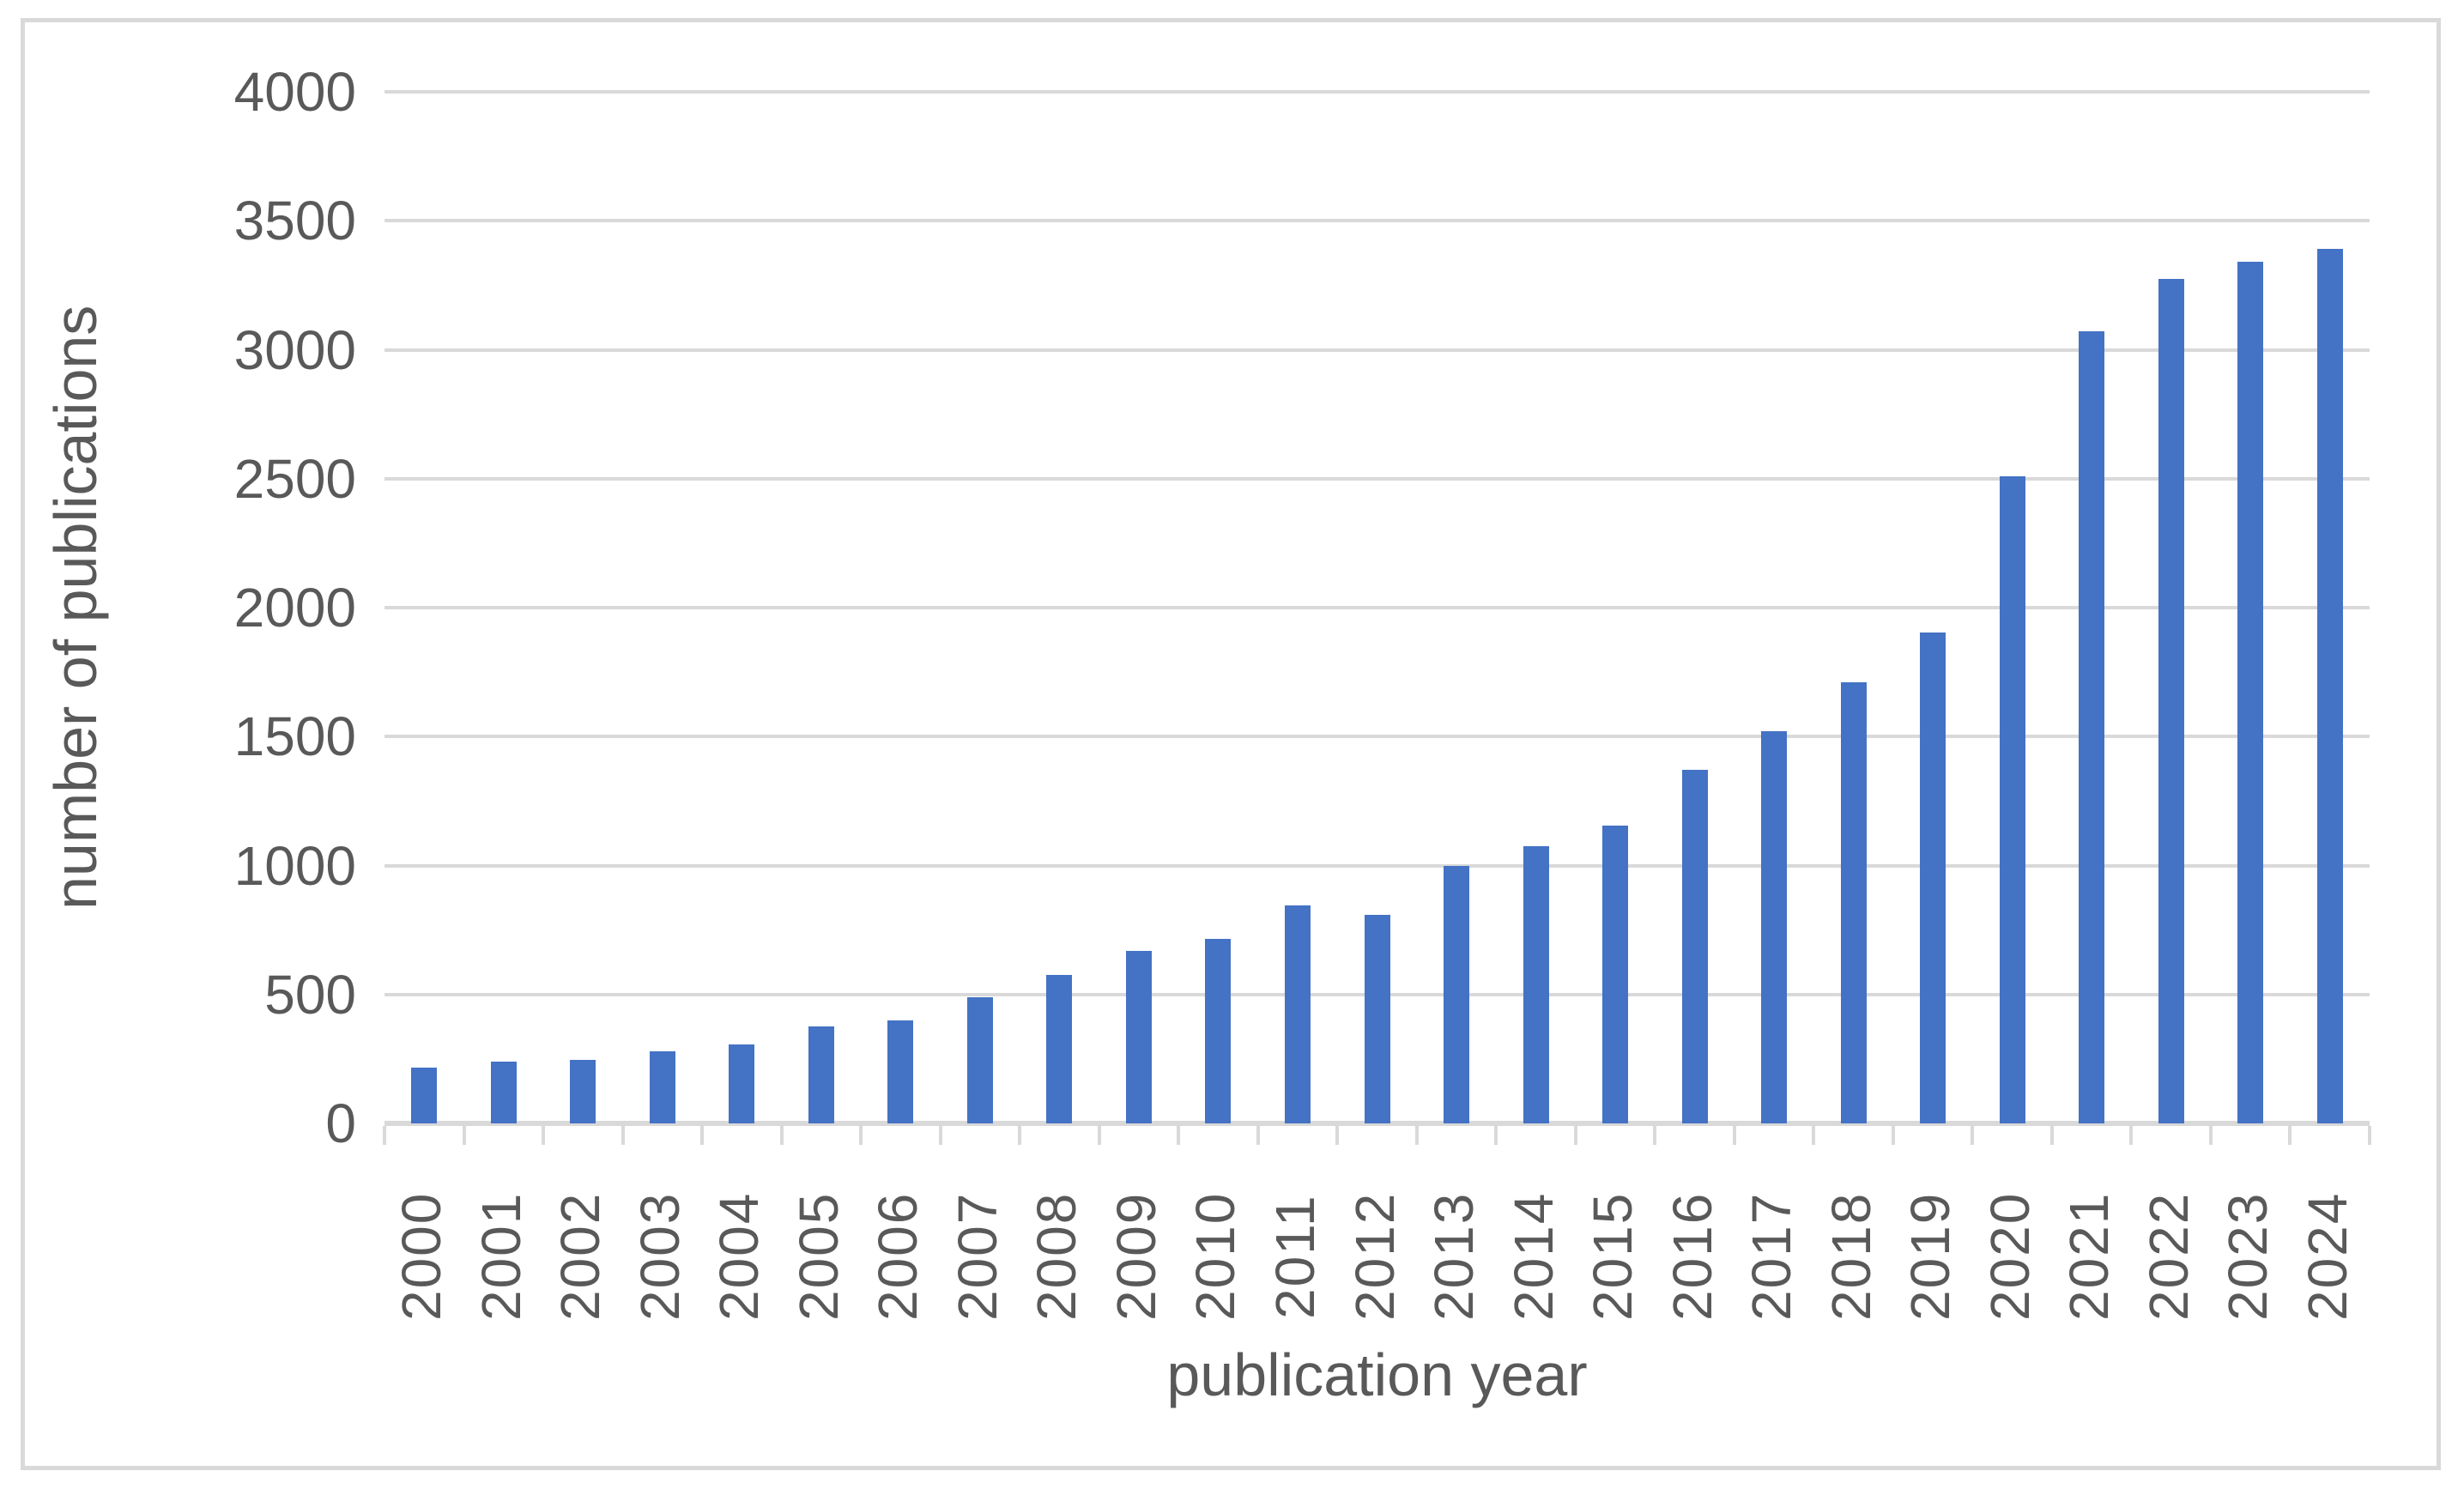  I want to click on x-tick-label-2024: 2024, so click(2327, 1256).